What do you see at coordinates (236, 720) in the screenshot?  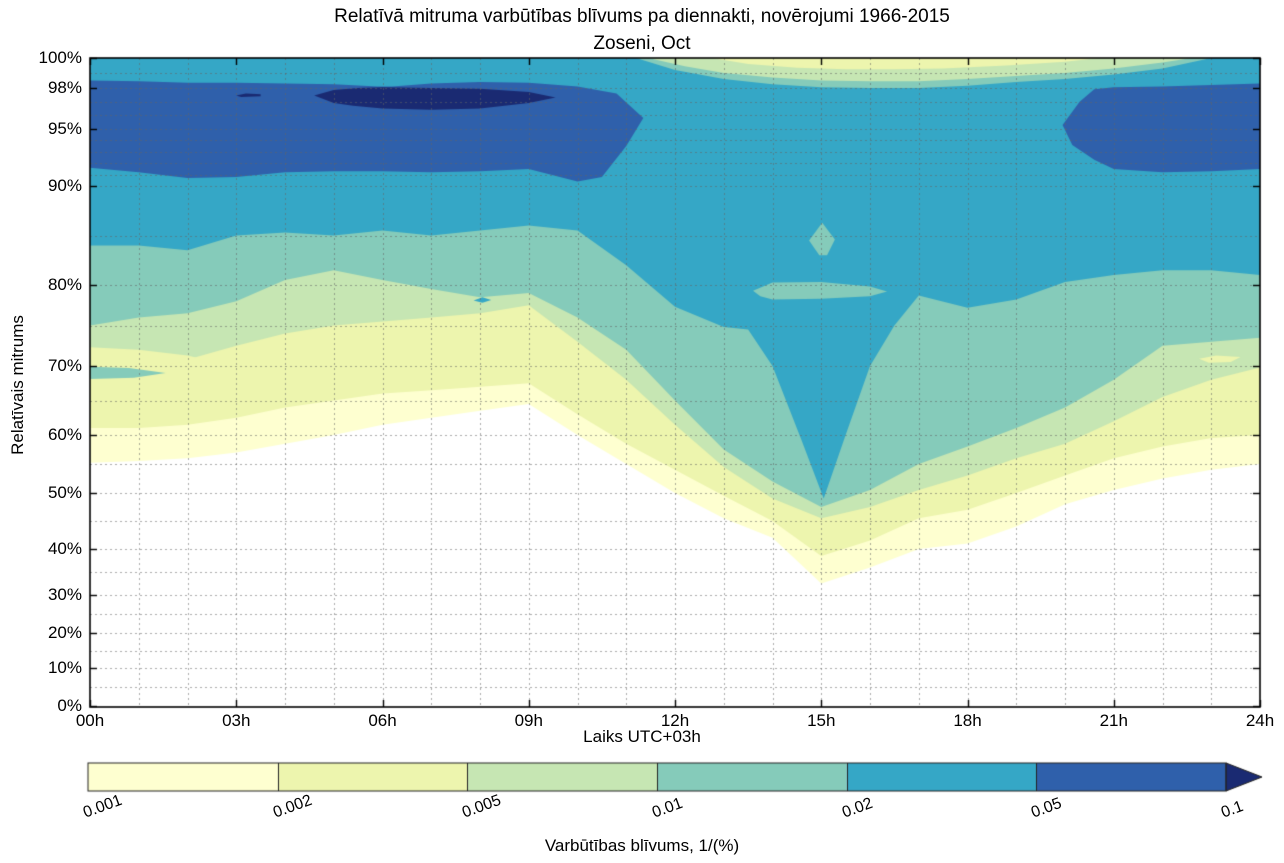 I see `x-tick-label: 03h` at bounding box center [236, 720].